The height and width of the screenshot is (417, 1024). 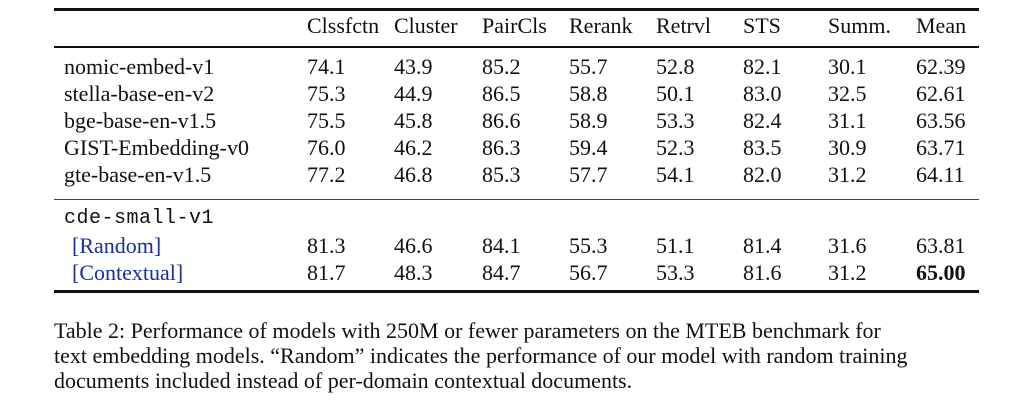 What do you see at coordinates (683, 25) in the screenshot?
I see `column-header: Retrvl` at bounding box center [683, 25].